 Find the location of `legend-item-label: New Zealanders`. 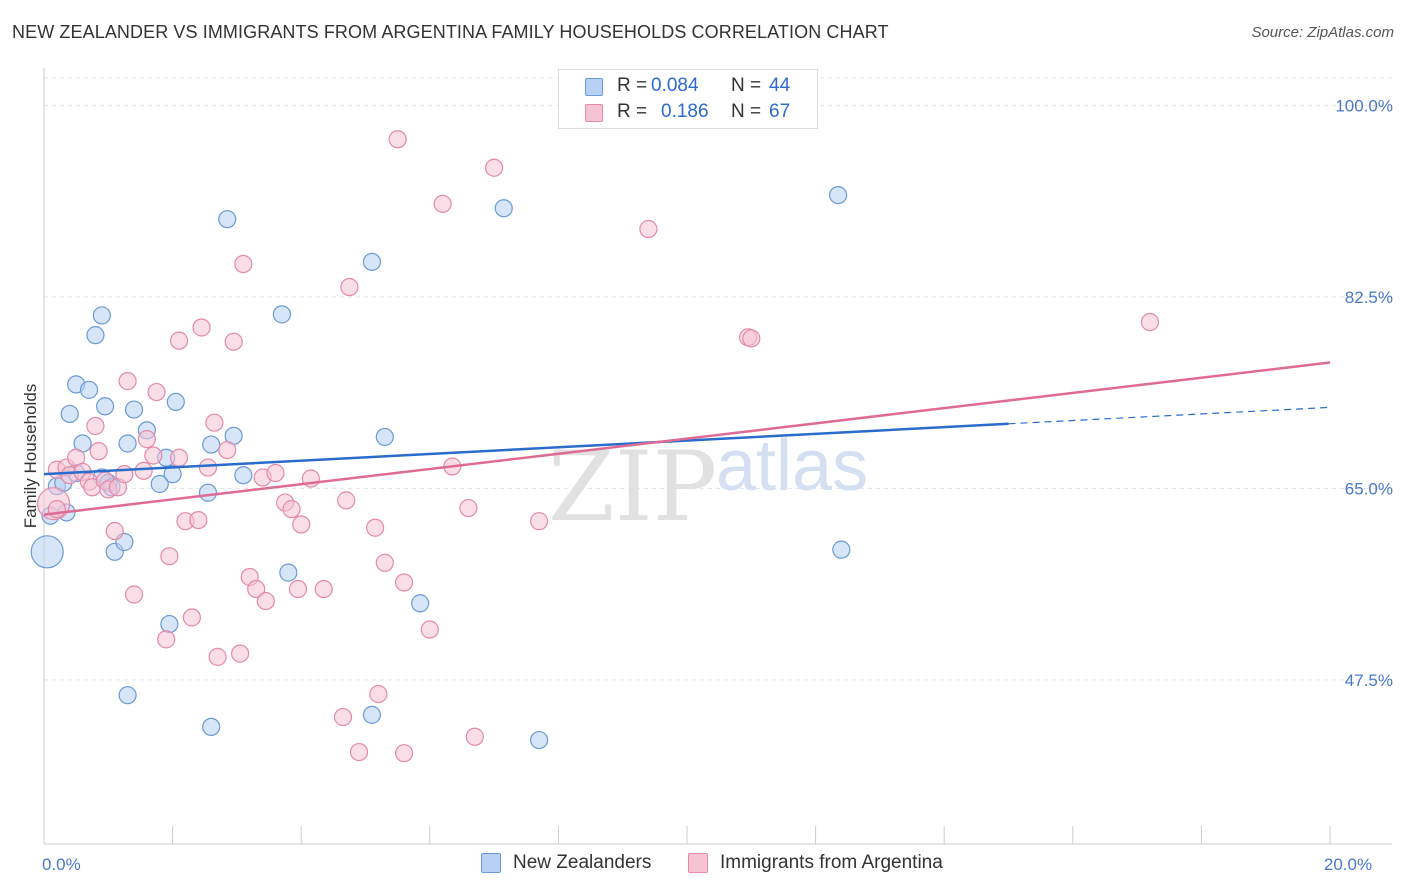

legend-item-label: New Zealanders is located at coordinates (582, 862).